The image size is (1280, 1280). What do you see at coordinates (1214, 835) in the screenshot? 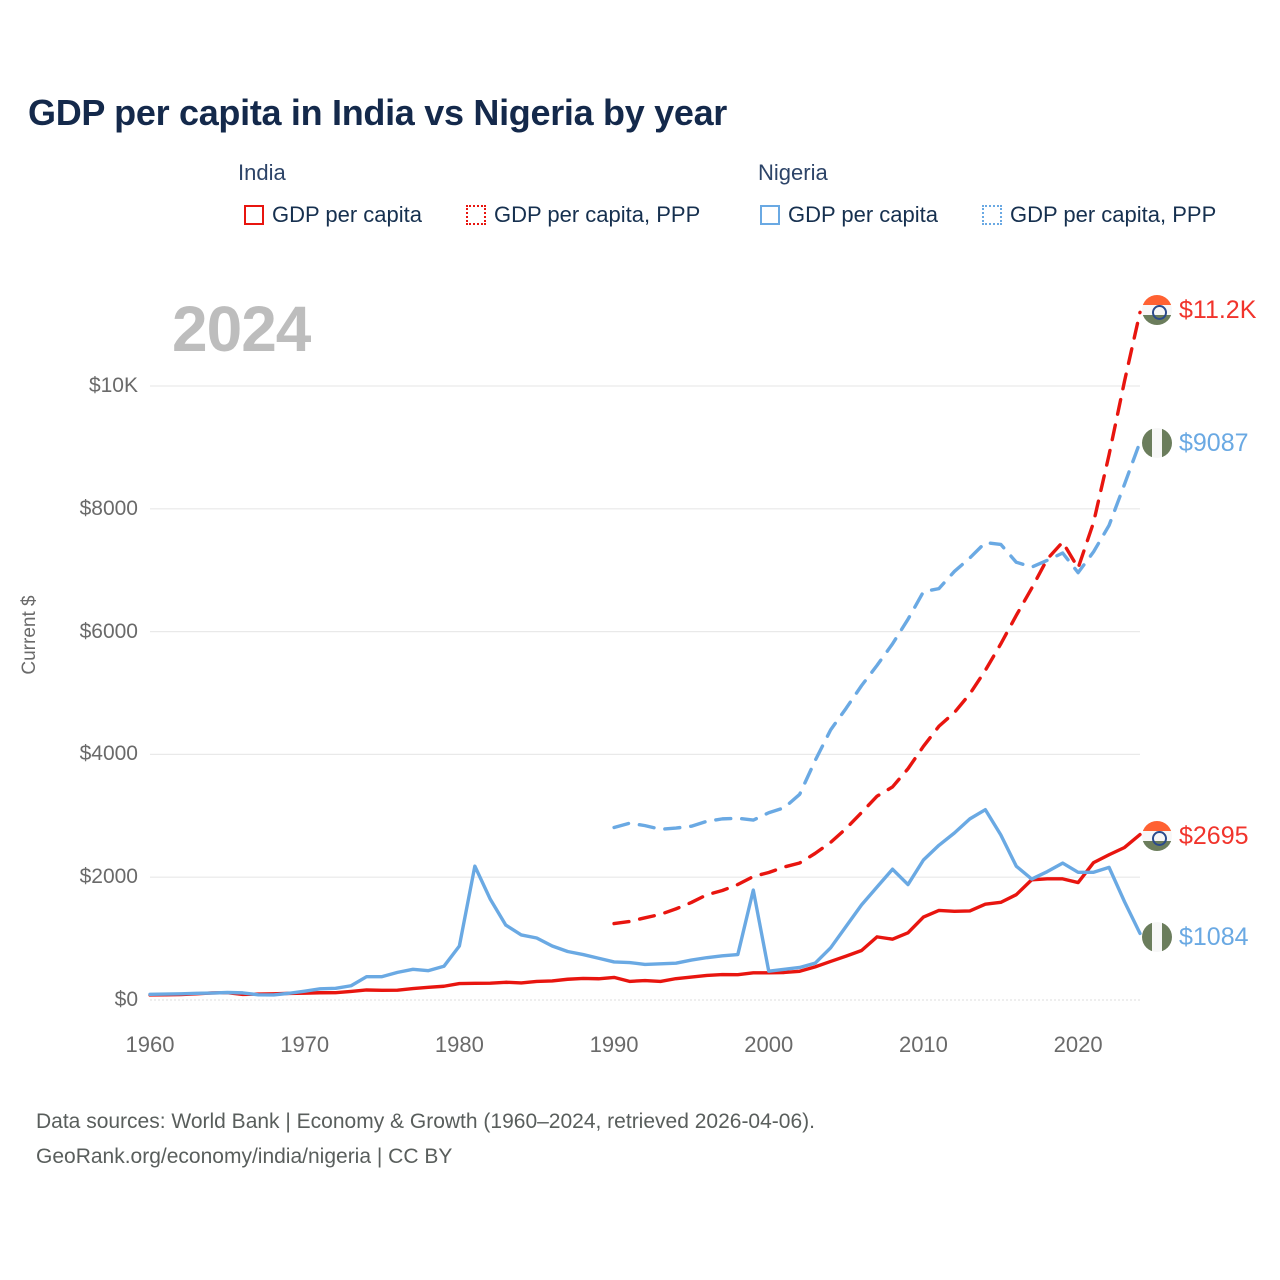
I see `endpoint-value: $2695` at bounding box center [1214, 835].